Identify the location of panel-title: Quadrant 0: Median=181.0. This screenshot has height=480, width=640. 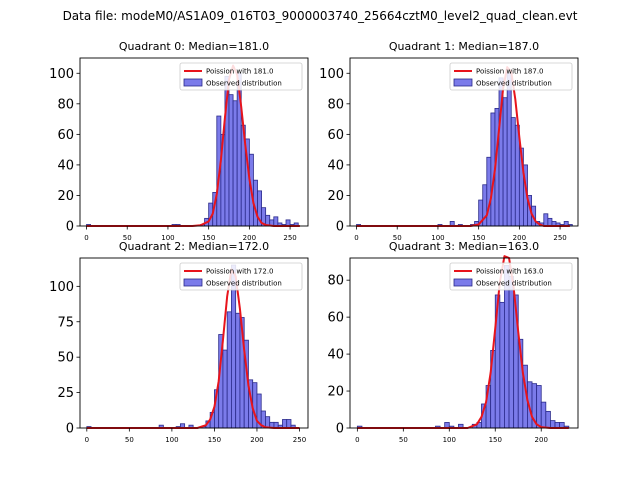
(194, 46).